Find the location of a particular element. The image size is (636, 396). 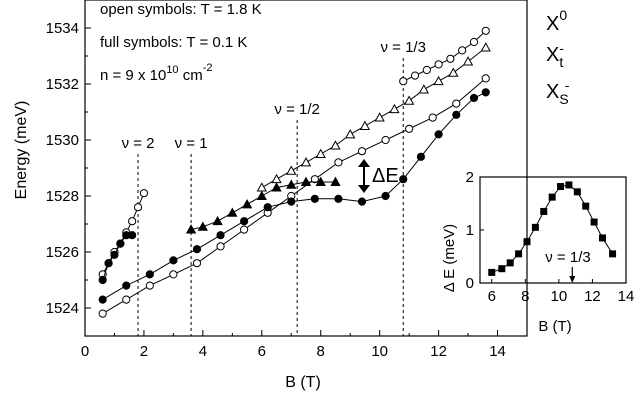

x-tick-label: 14 is located at coordinates (497, 351).